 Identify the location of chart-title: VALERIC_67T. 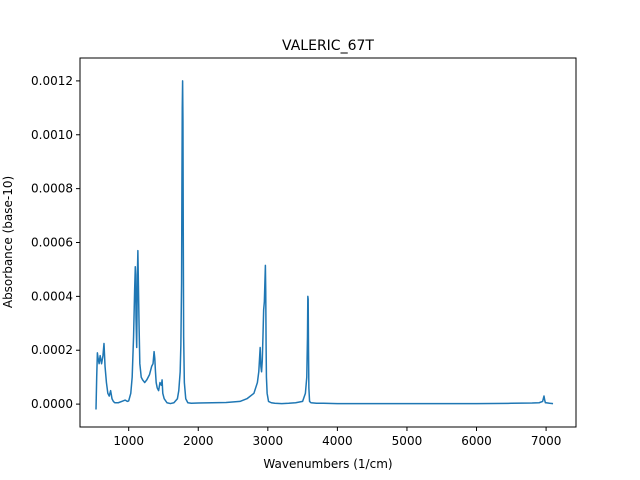
(328, 46).